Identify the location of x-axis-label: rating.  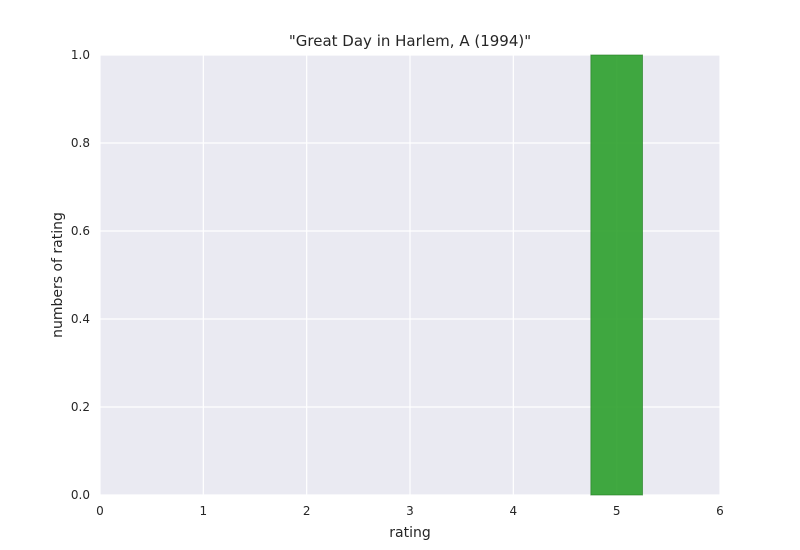
(409, 533).